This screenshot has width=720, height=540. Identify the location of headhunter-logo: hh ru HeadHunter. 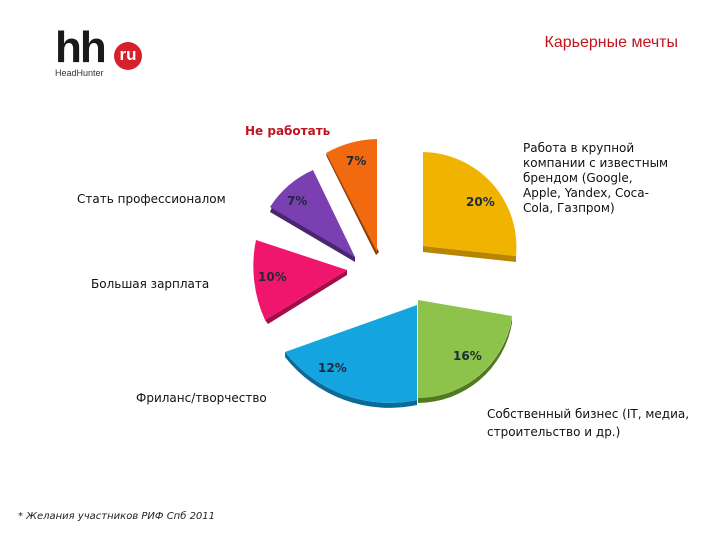
(100, 53).